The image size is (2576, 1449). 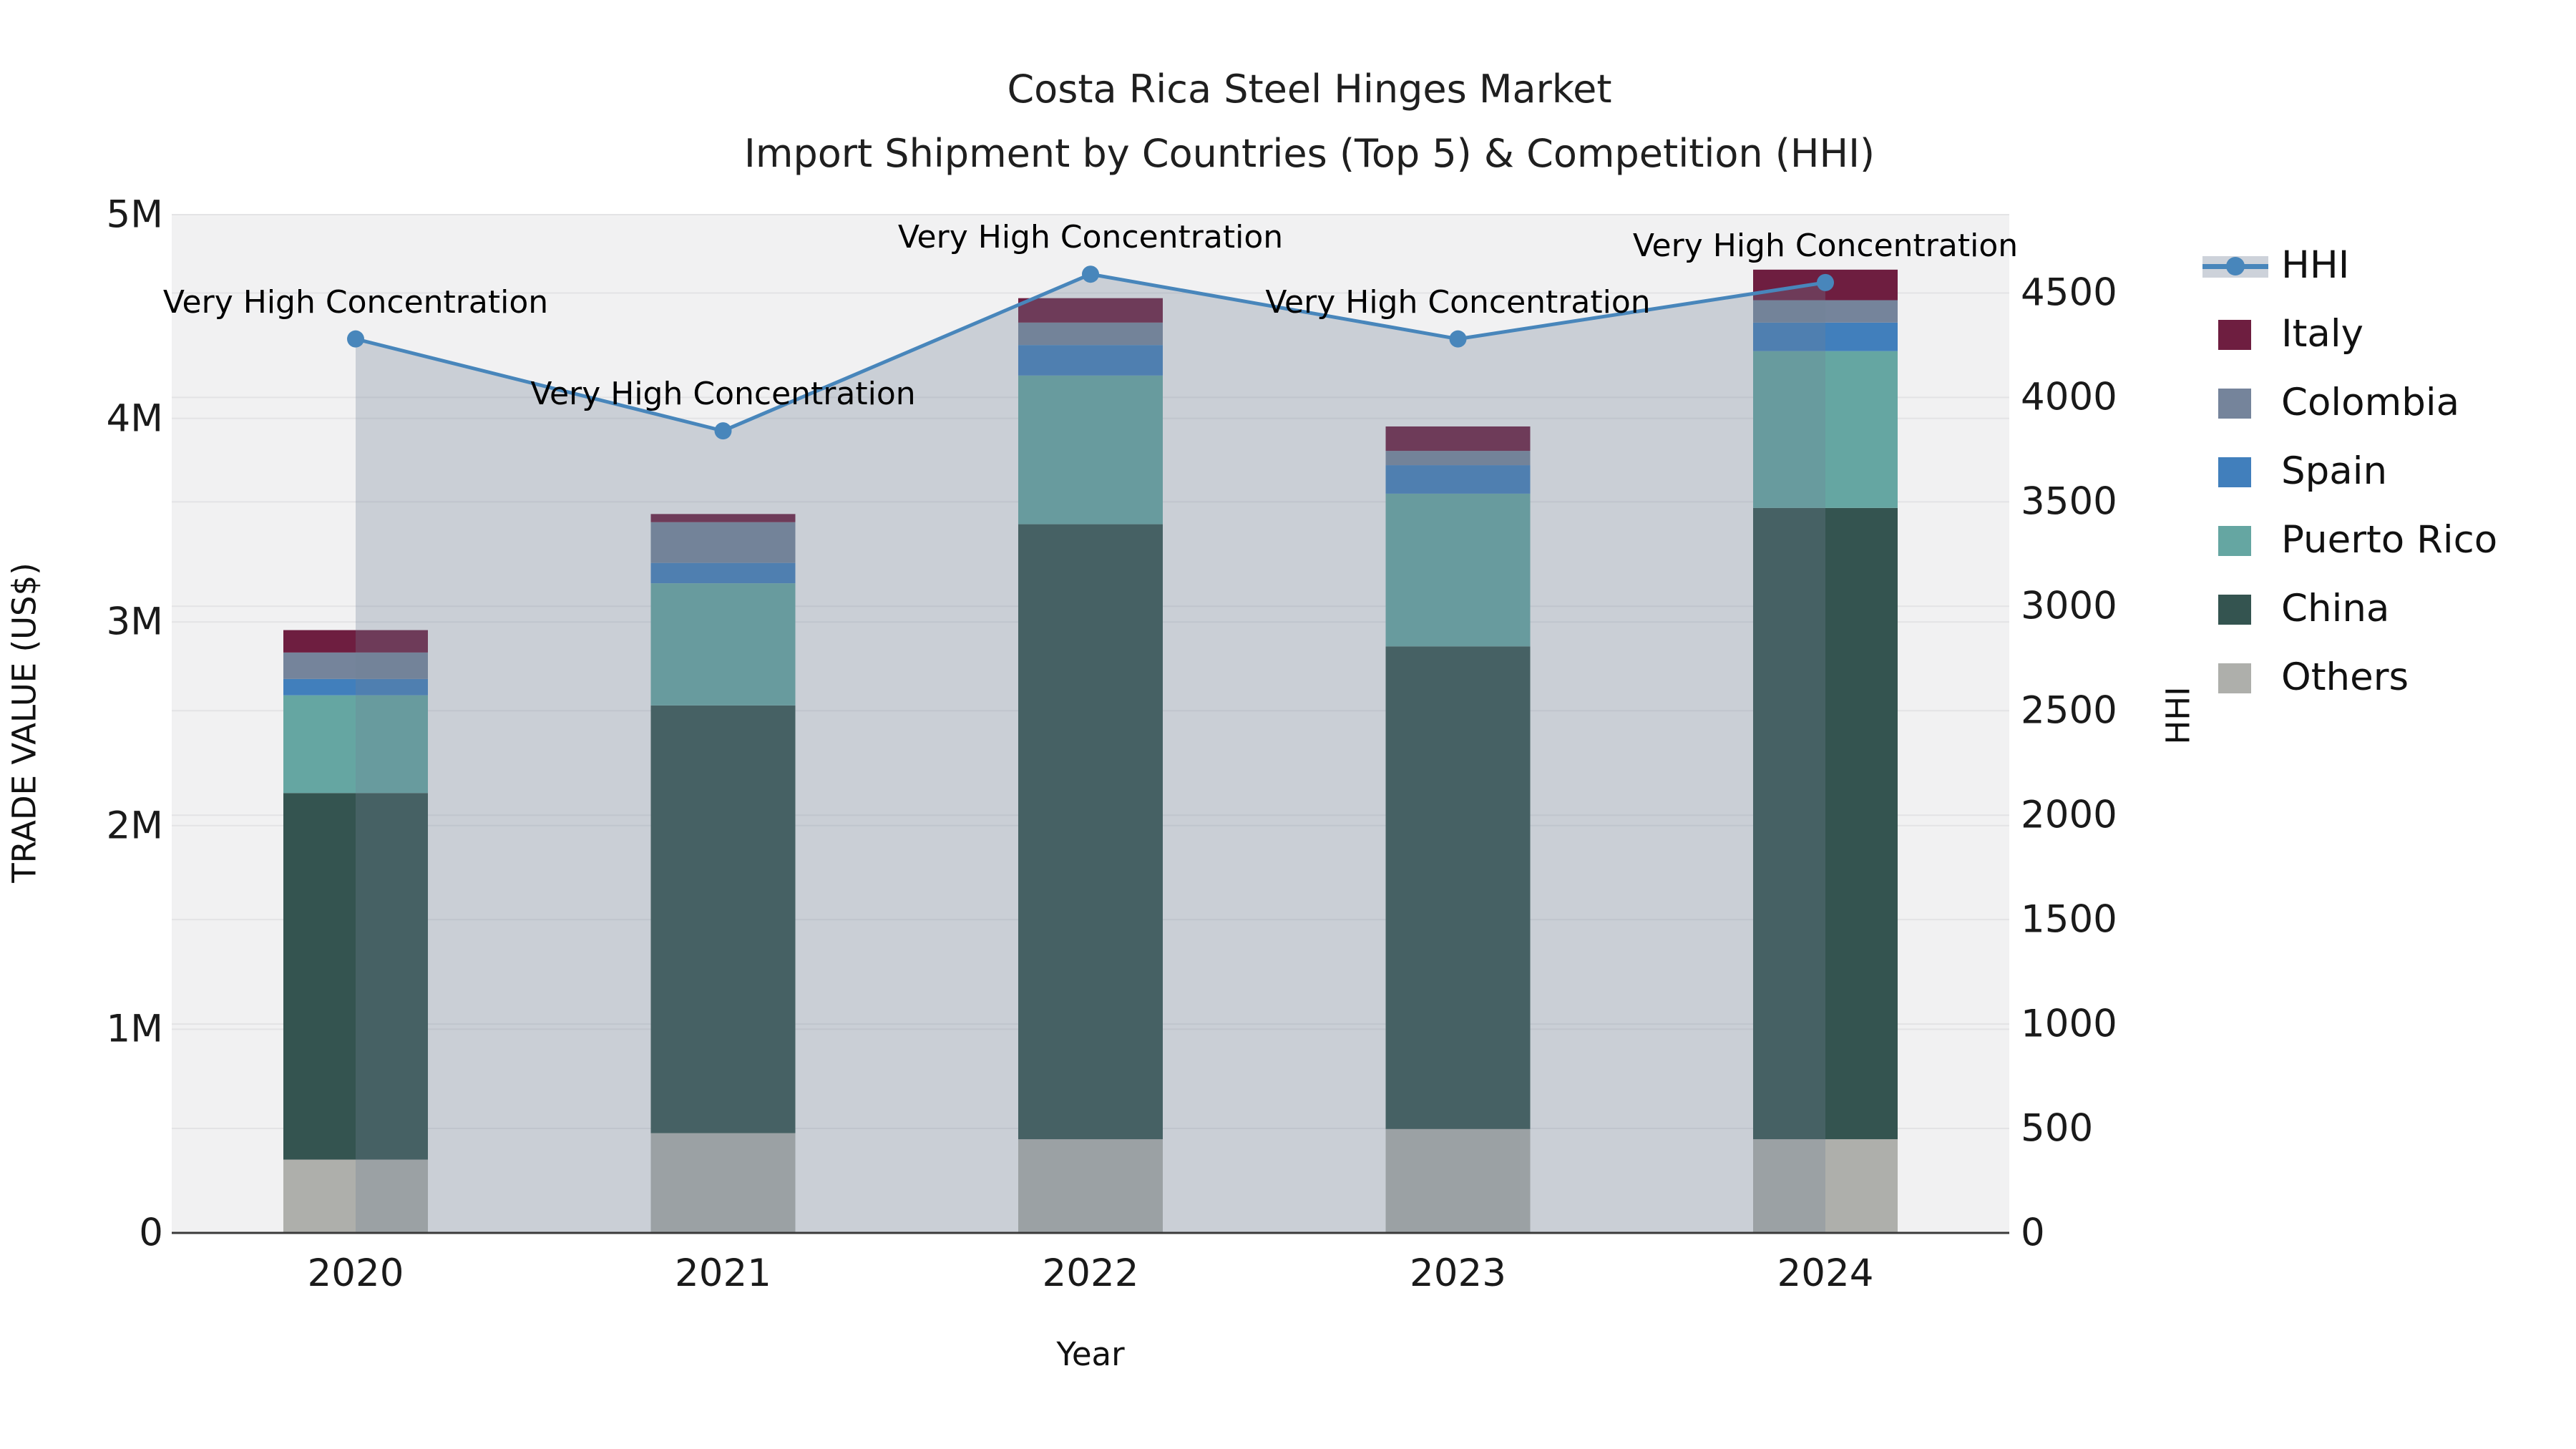 I want to click on hhi-marker-2021, so click(x=723, y=431).